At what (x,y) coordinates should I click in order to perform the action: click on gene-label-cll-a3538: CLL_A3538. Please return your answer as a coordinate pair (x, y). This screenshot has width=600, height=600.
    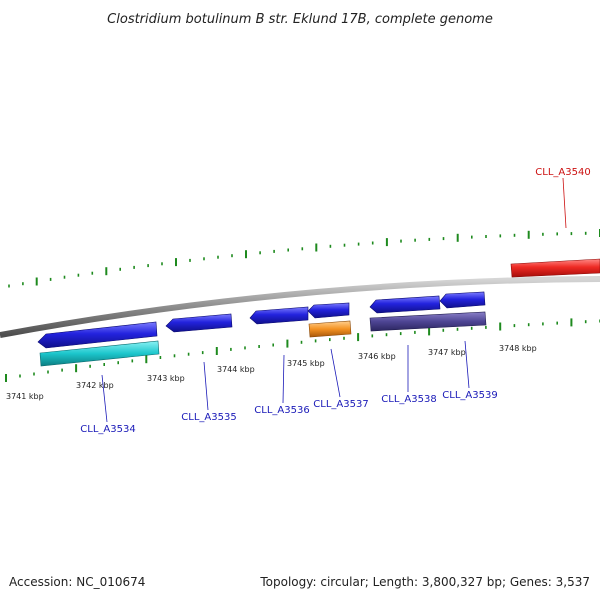
    Looking at the image, I should click on (408, 399).